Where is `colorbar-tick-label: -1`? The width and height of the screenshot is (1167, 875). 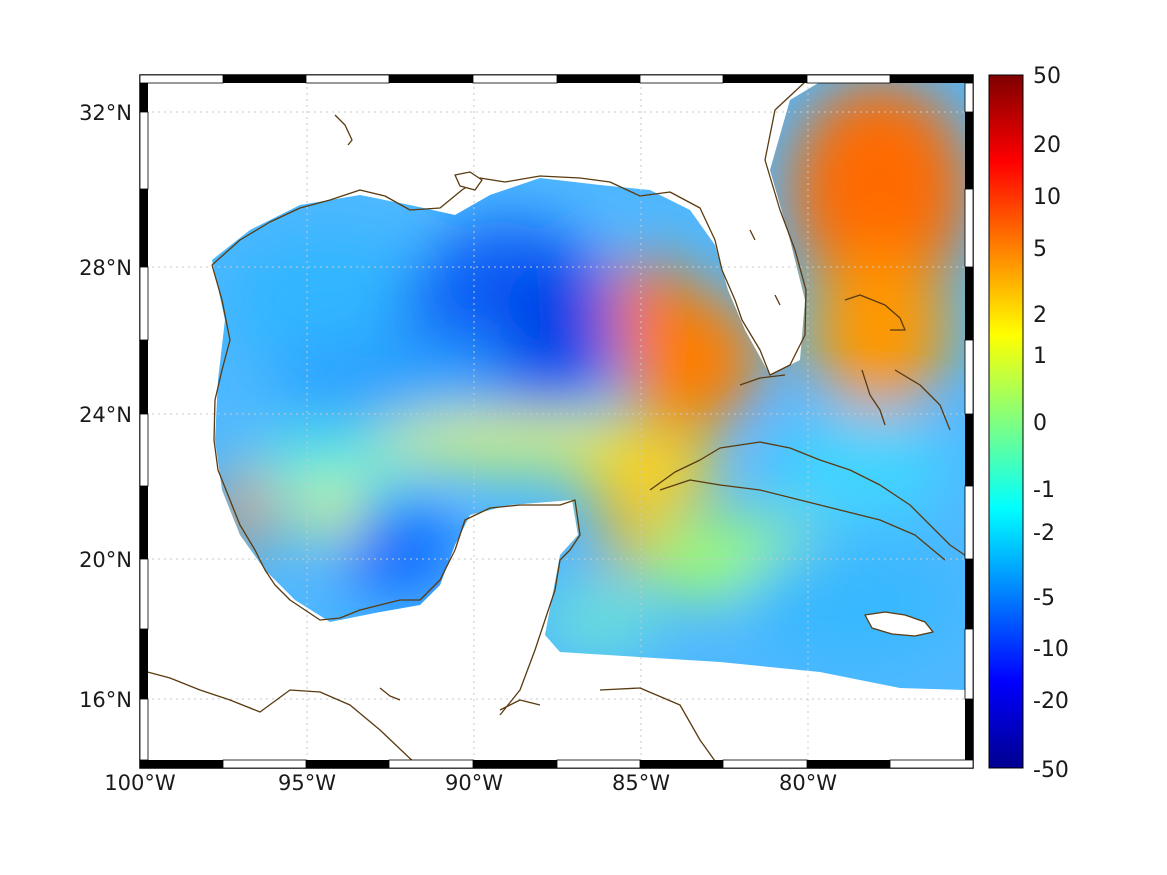
colorbar-tick-label: -1 is located at coordinates (1044, 490).